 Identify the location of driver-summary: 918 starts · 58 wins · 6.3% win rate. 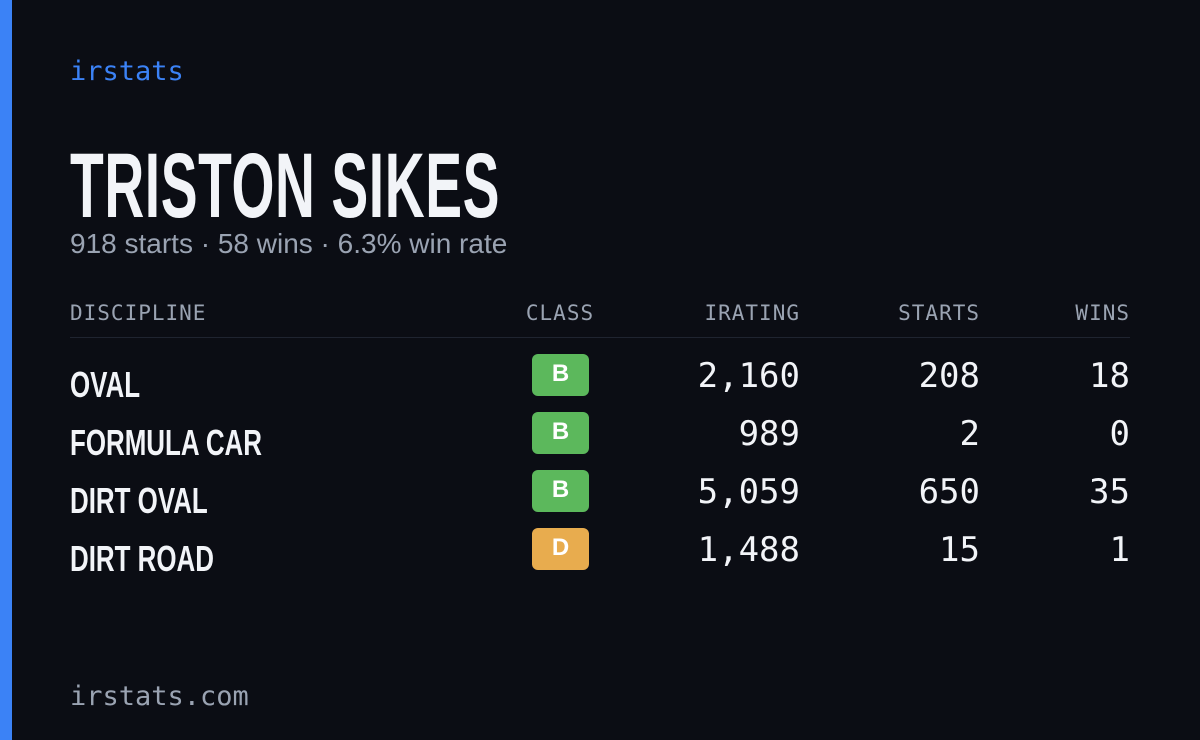
(289, 243).